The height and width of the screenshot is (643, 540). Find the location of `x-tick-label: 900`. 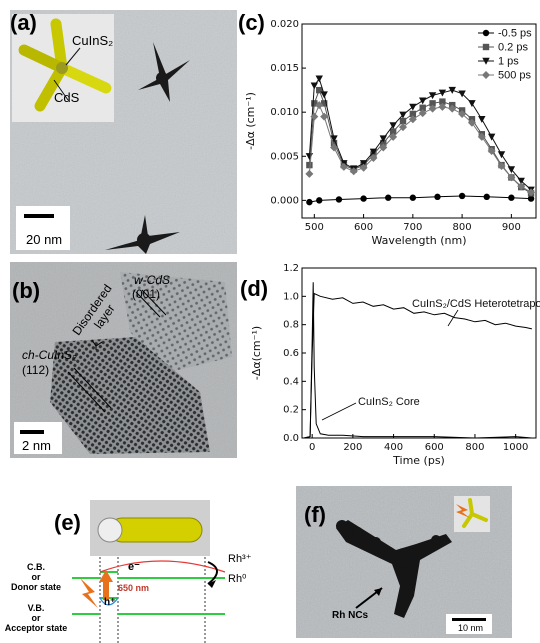

x-tick-label: 900 is located at coordinates (511, 227).